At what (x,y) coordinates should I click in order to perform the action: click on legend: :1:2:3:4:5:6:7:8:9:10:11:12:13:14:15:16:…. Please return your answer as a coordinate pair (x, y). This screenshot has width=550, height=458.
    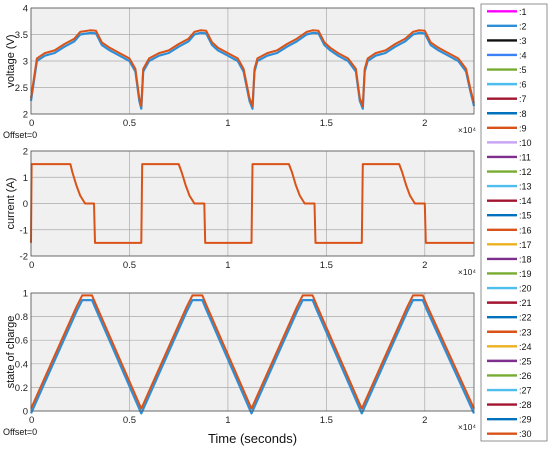
    Looking at the image, I should click on (514, 222).